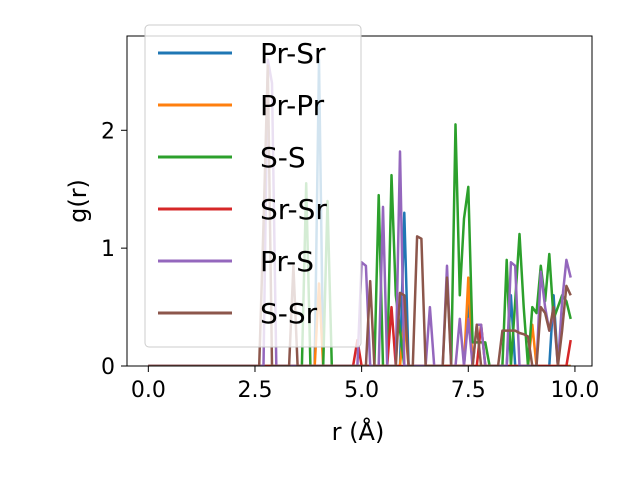  What do you see at coordinates (287, 261) in the screenshot?
I see `legend-label: Pr-S` at bounding box center [287, 261].